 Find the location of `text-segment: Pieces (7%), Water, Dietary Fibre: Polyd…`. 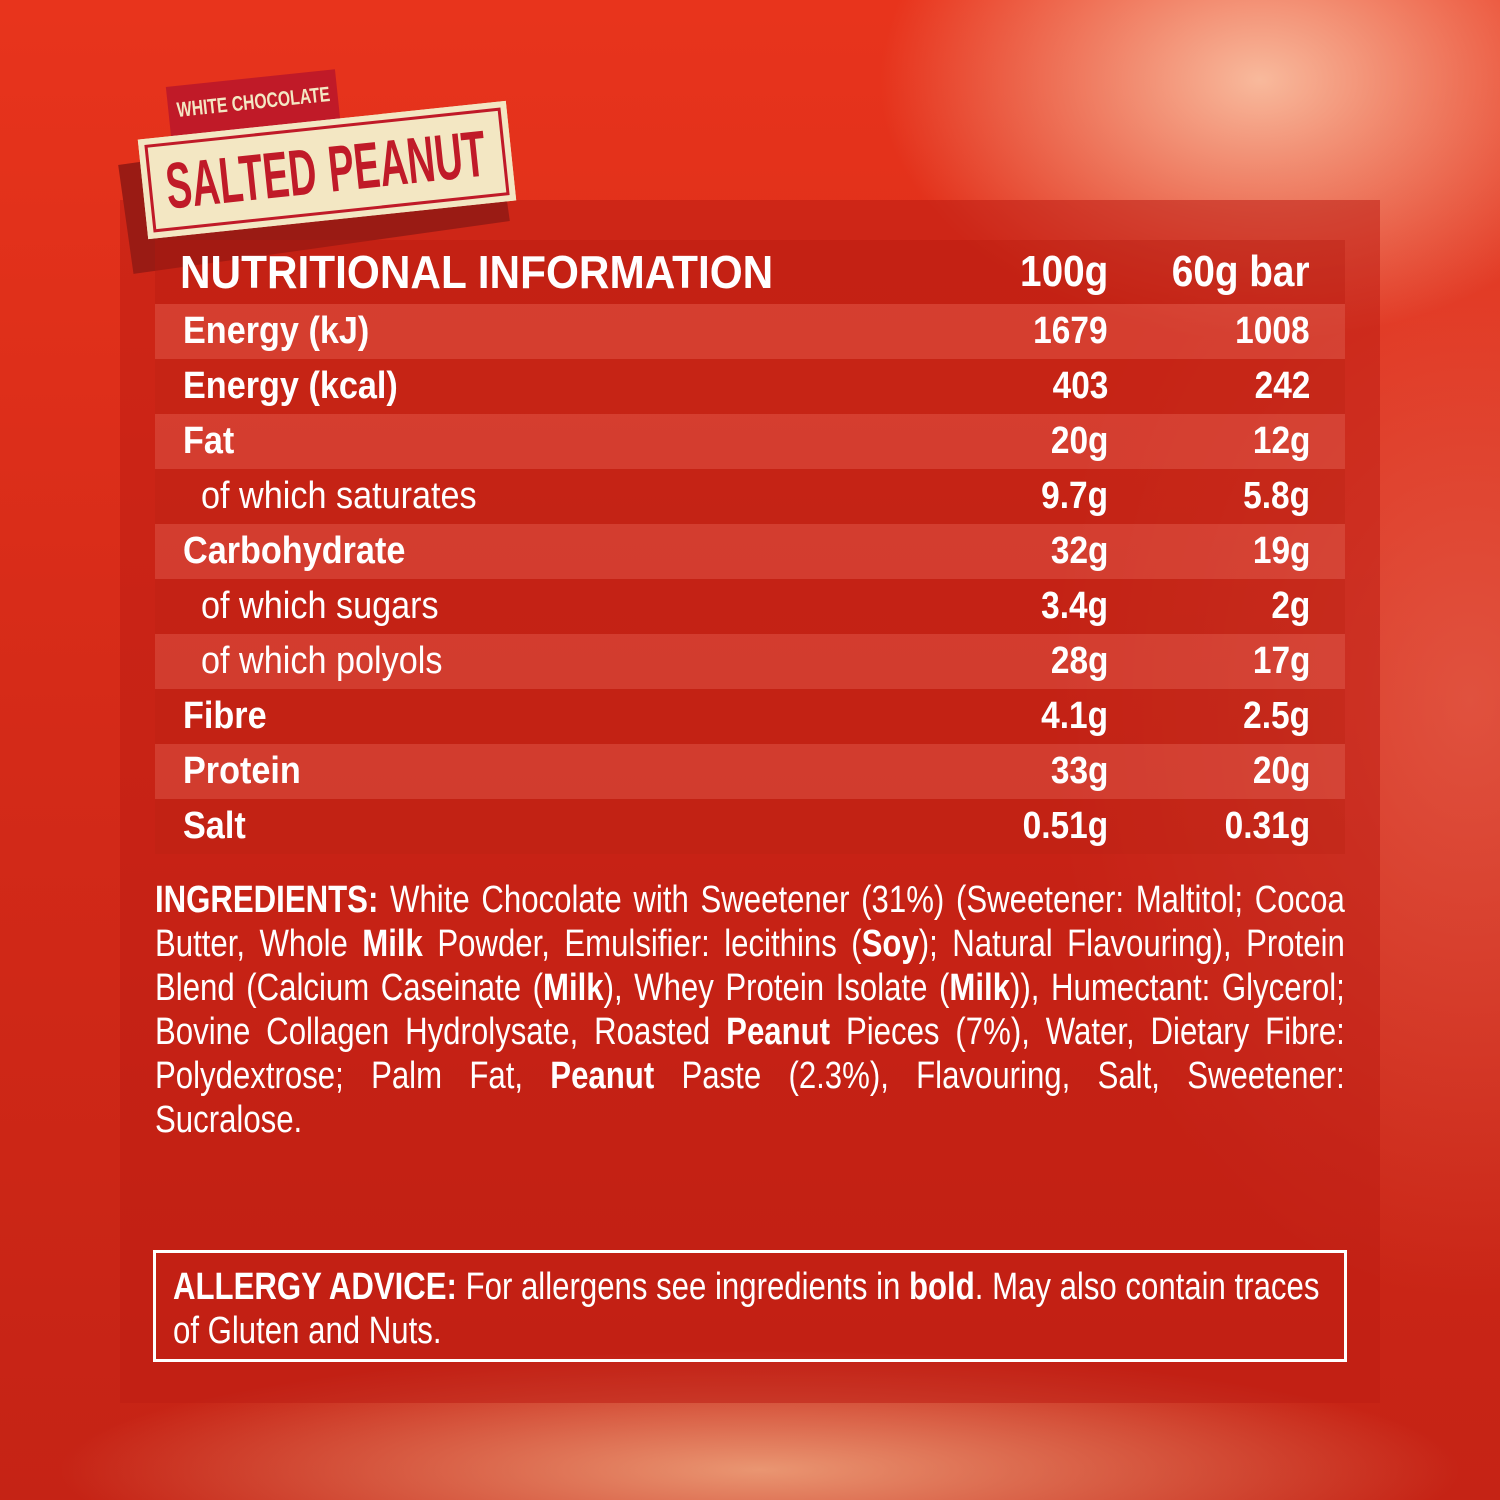

text-segment: Pieces (7%), Water, Dietary Fibre: Polyd… is located at coordinates (750, 1054).